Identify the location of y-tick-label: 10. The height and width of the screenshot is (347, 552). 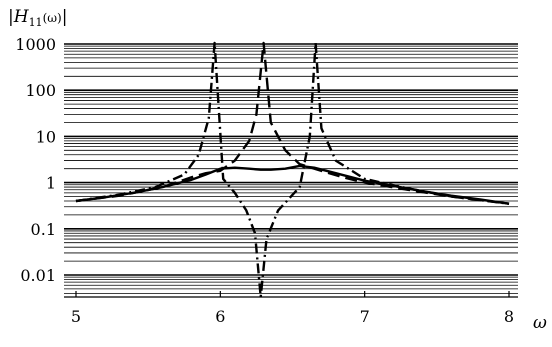
(46, 136).